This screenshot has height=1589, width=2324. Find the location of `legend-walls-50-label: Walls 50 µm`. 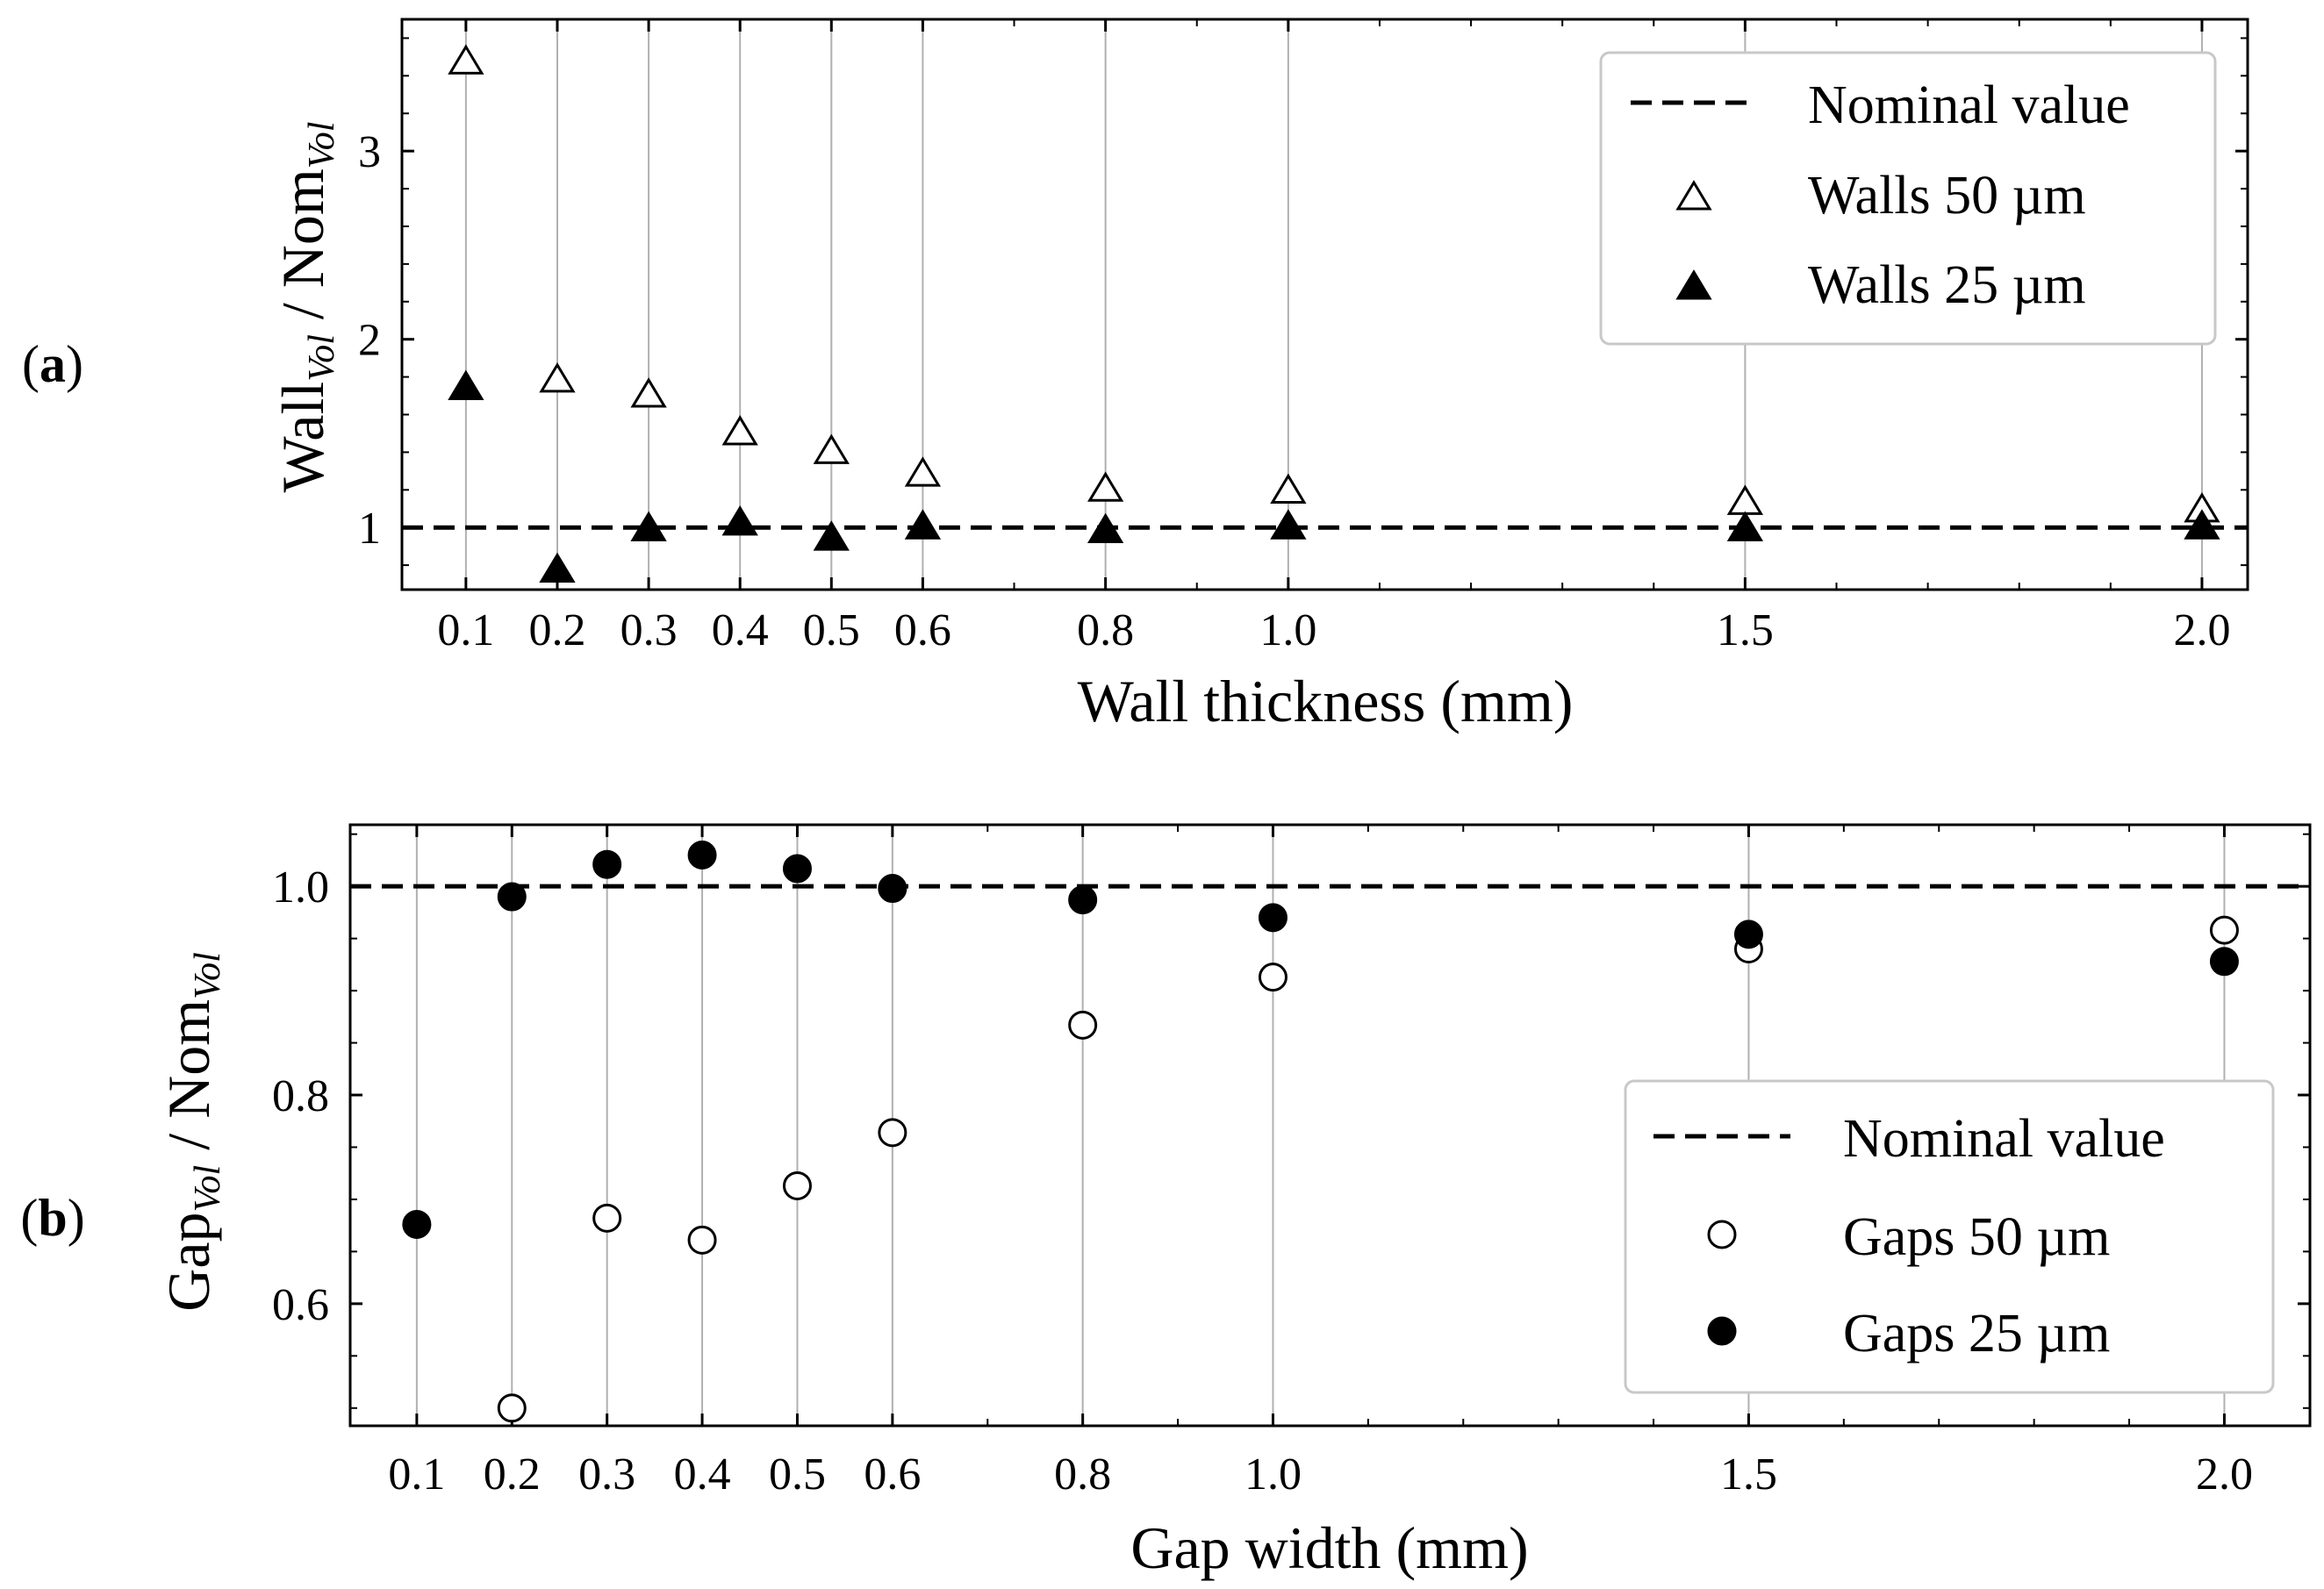

legend-walls-50-label: Walls 50 µm is located at coordinates (1947, 195).